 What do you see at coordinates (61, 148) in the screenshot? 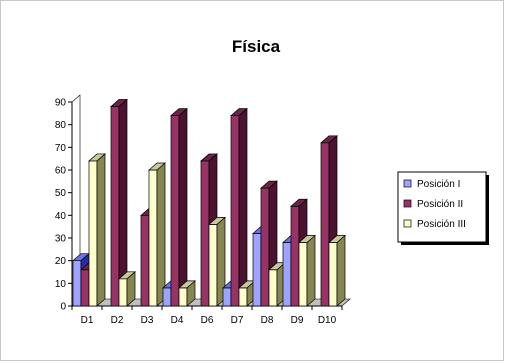
I see `y-tick-label: 70` at bounding box center [61, 148].